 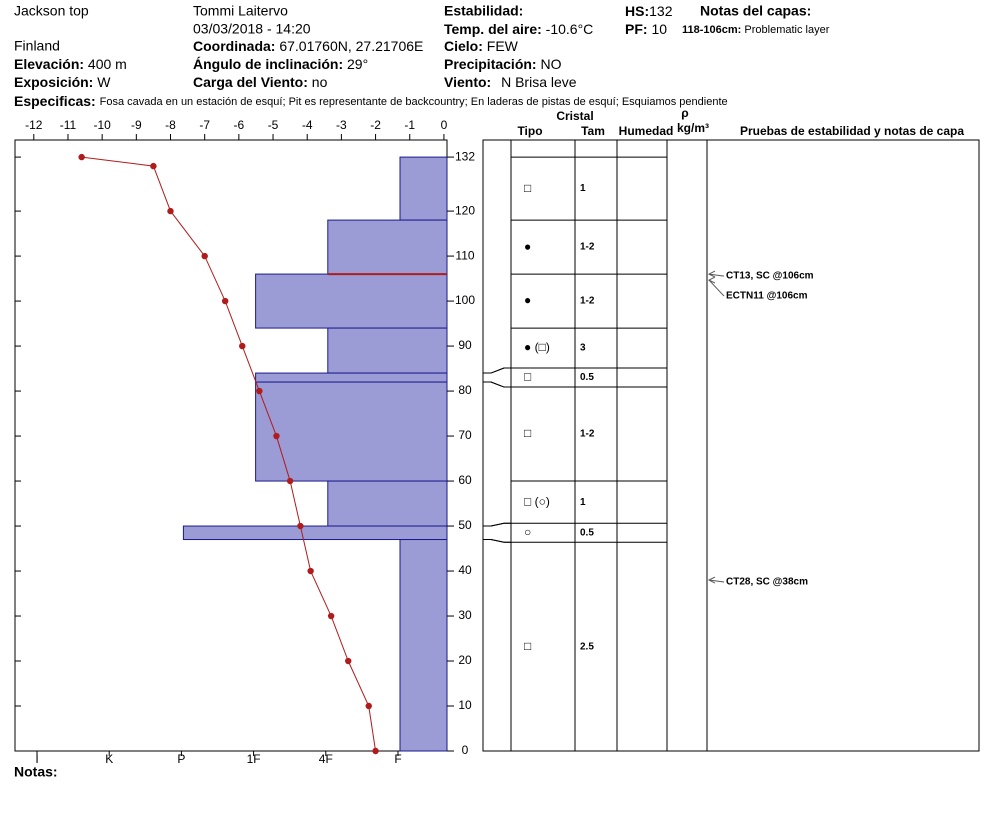 What do you see at coordinates (465, 525) in the screenshot?
I see `y-tick-label: 50` at bounding box center [465, 525].